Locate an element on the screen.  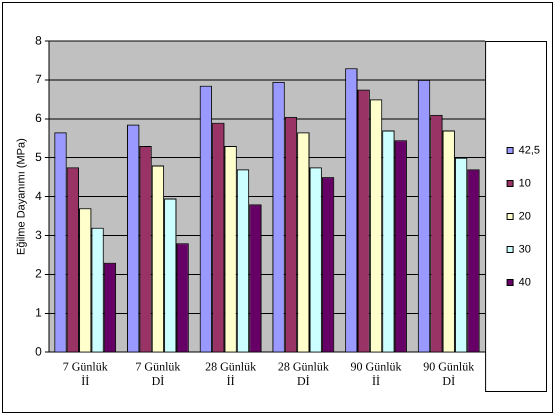
y-tick-label: 4 is located at coordinates (38, 195).